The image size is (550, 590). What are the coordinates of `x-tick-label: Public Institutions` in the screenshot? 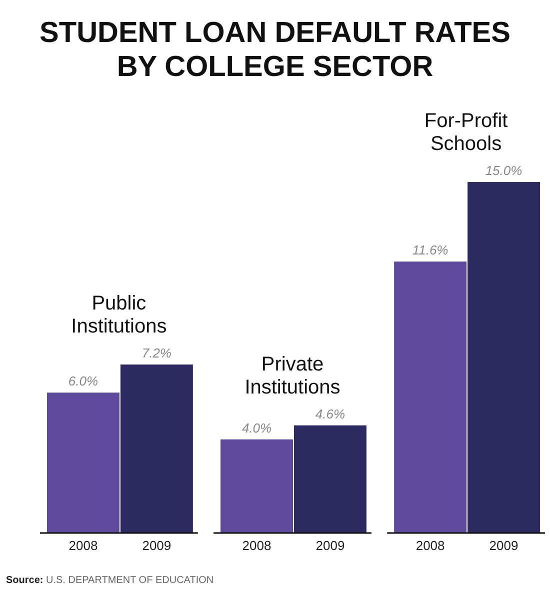 It's located at (119, 315).